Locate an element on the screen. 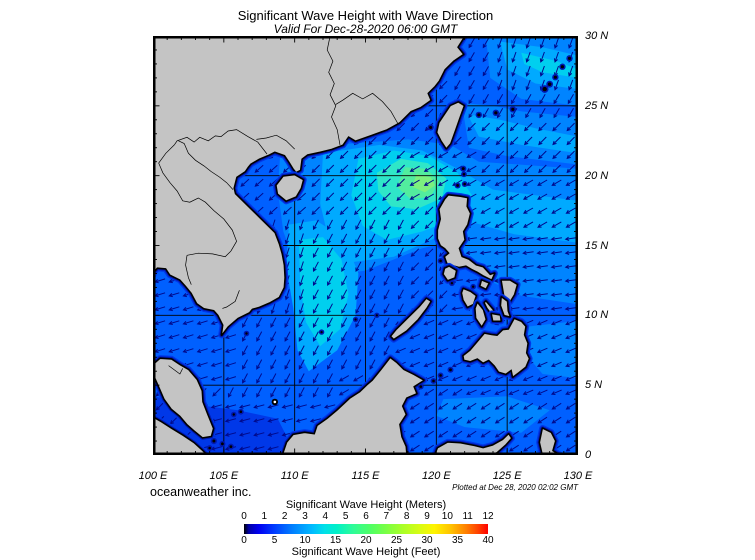 The width and height of the screenshot is (755, 560). lat-label: 5 N is located at coordinates (594, 385).